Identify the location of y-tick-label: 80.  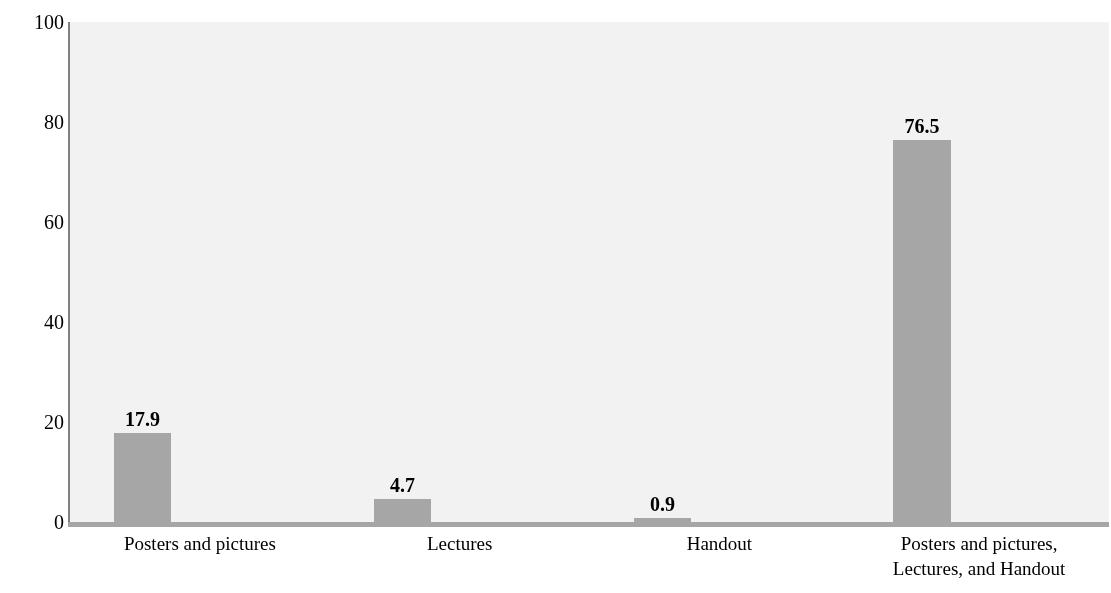
(54, 122).